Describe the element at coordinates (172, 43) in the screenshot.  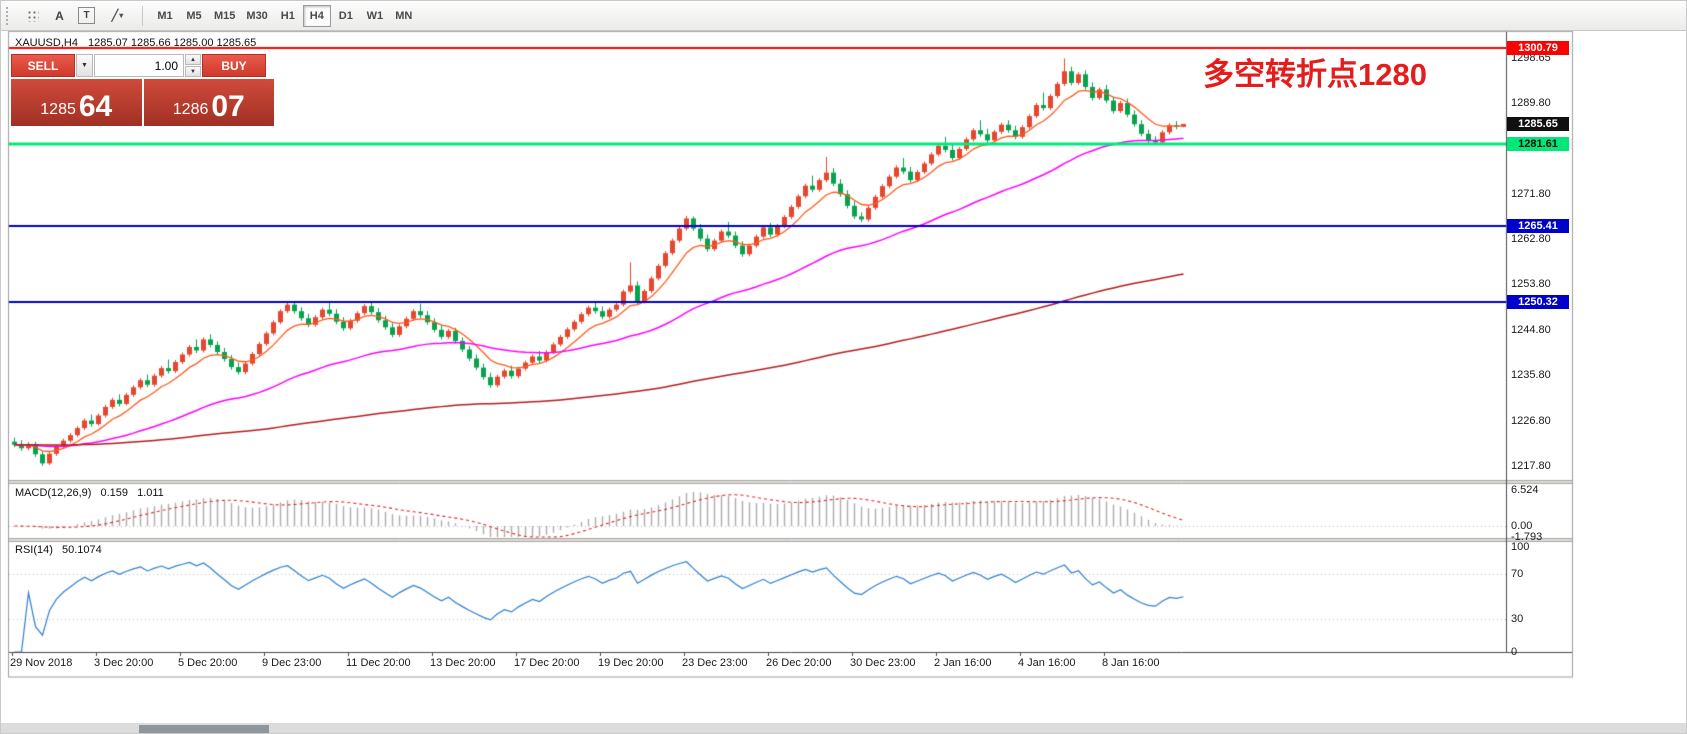
I see `ohlc-values: 1285.07 1285.66 1285.00 1285.65` at that location.